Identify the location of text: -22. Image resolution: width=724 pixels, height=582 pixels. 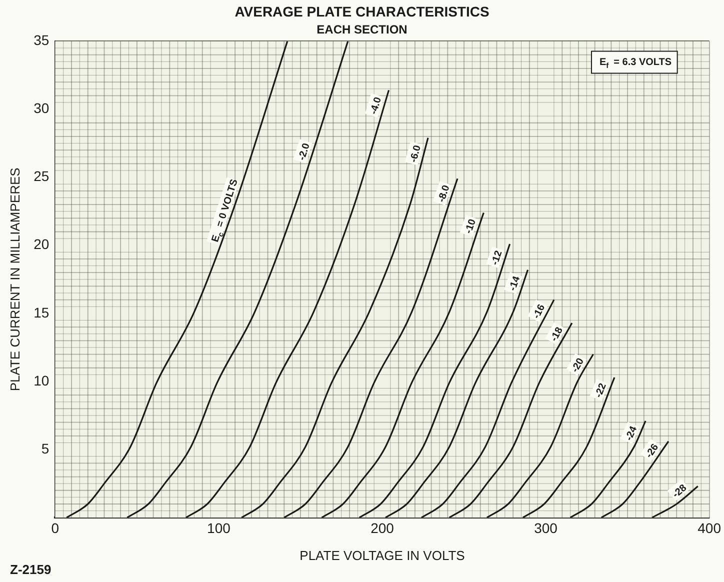
(601, 390).